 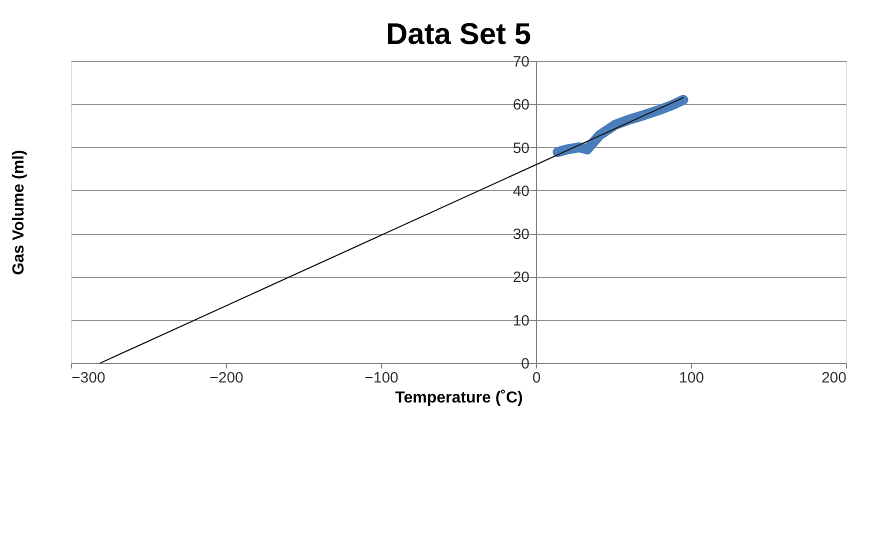 I want to click on x-tick-label: 200, so click(x=833, y=378).